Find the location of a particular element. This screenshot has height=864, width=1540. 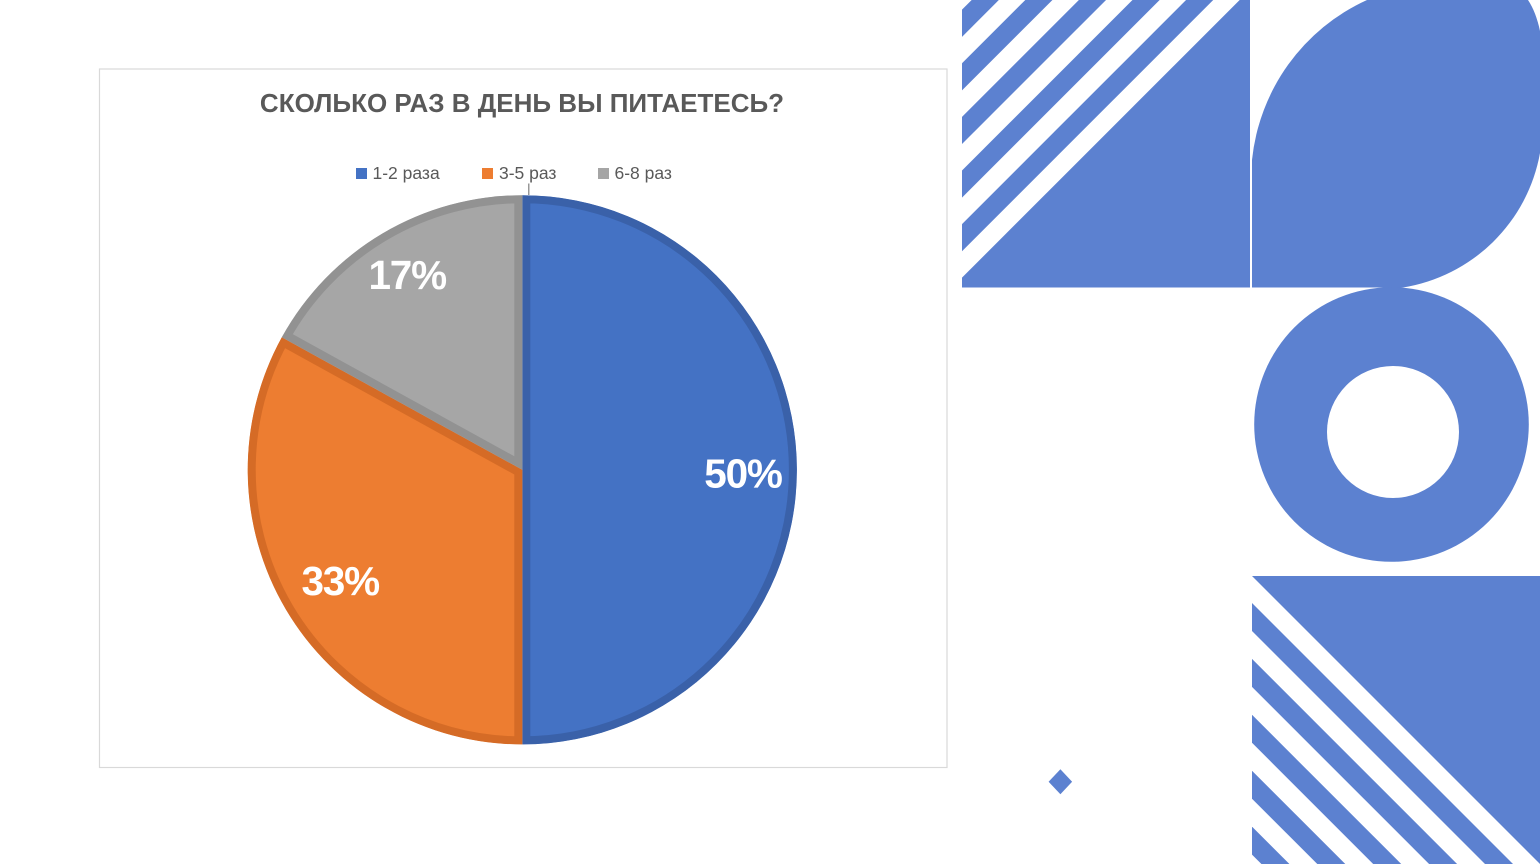

svg-text: 50% is located at coordinates (743, 474).